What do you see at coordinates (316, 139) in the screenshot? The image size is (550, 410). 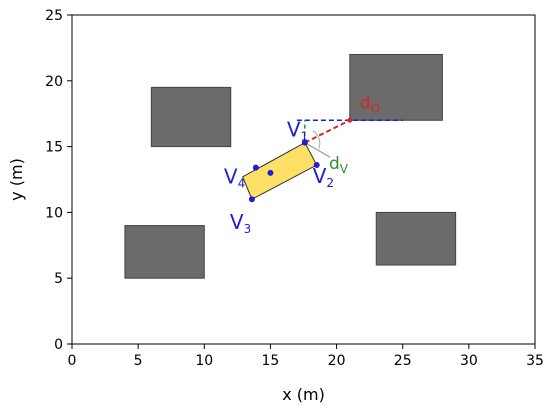 I see `angle-arc` at bounding box center [316, 139].